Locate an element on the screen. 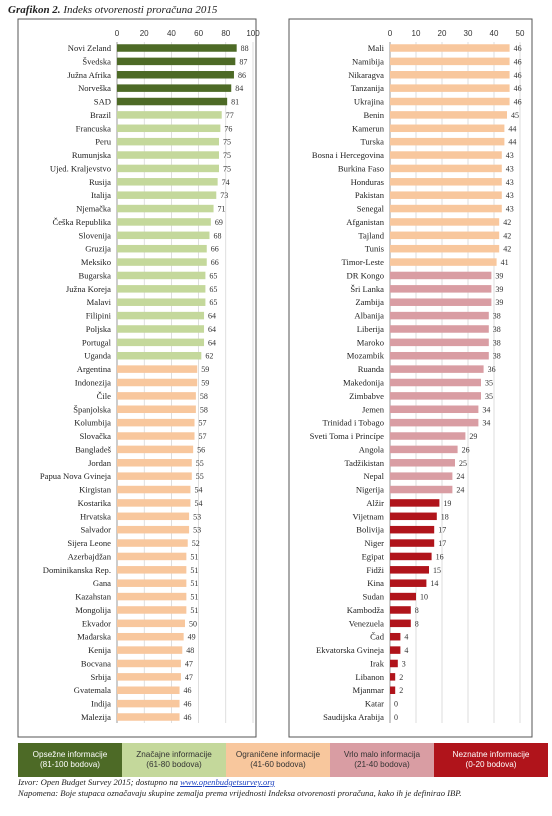 The height and width of the screenshot is (816, 552). data-label: 59 is located at coordinates (205, 369).